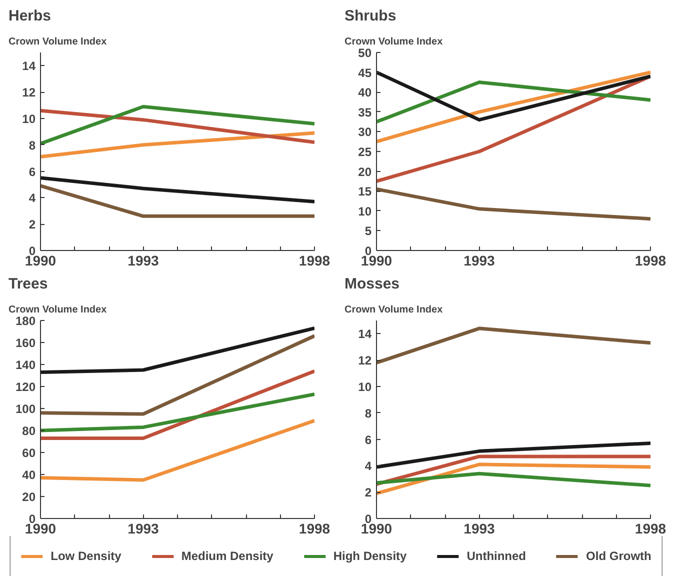 This screenshot has height=586, width=683. Describe the element at coordinates (365, 191) in the screenshot. I see `y-tick-label: 15` at that location.